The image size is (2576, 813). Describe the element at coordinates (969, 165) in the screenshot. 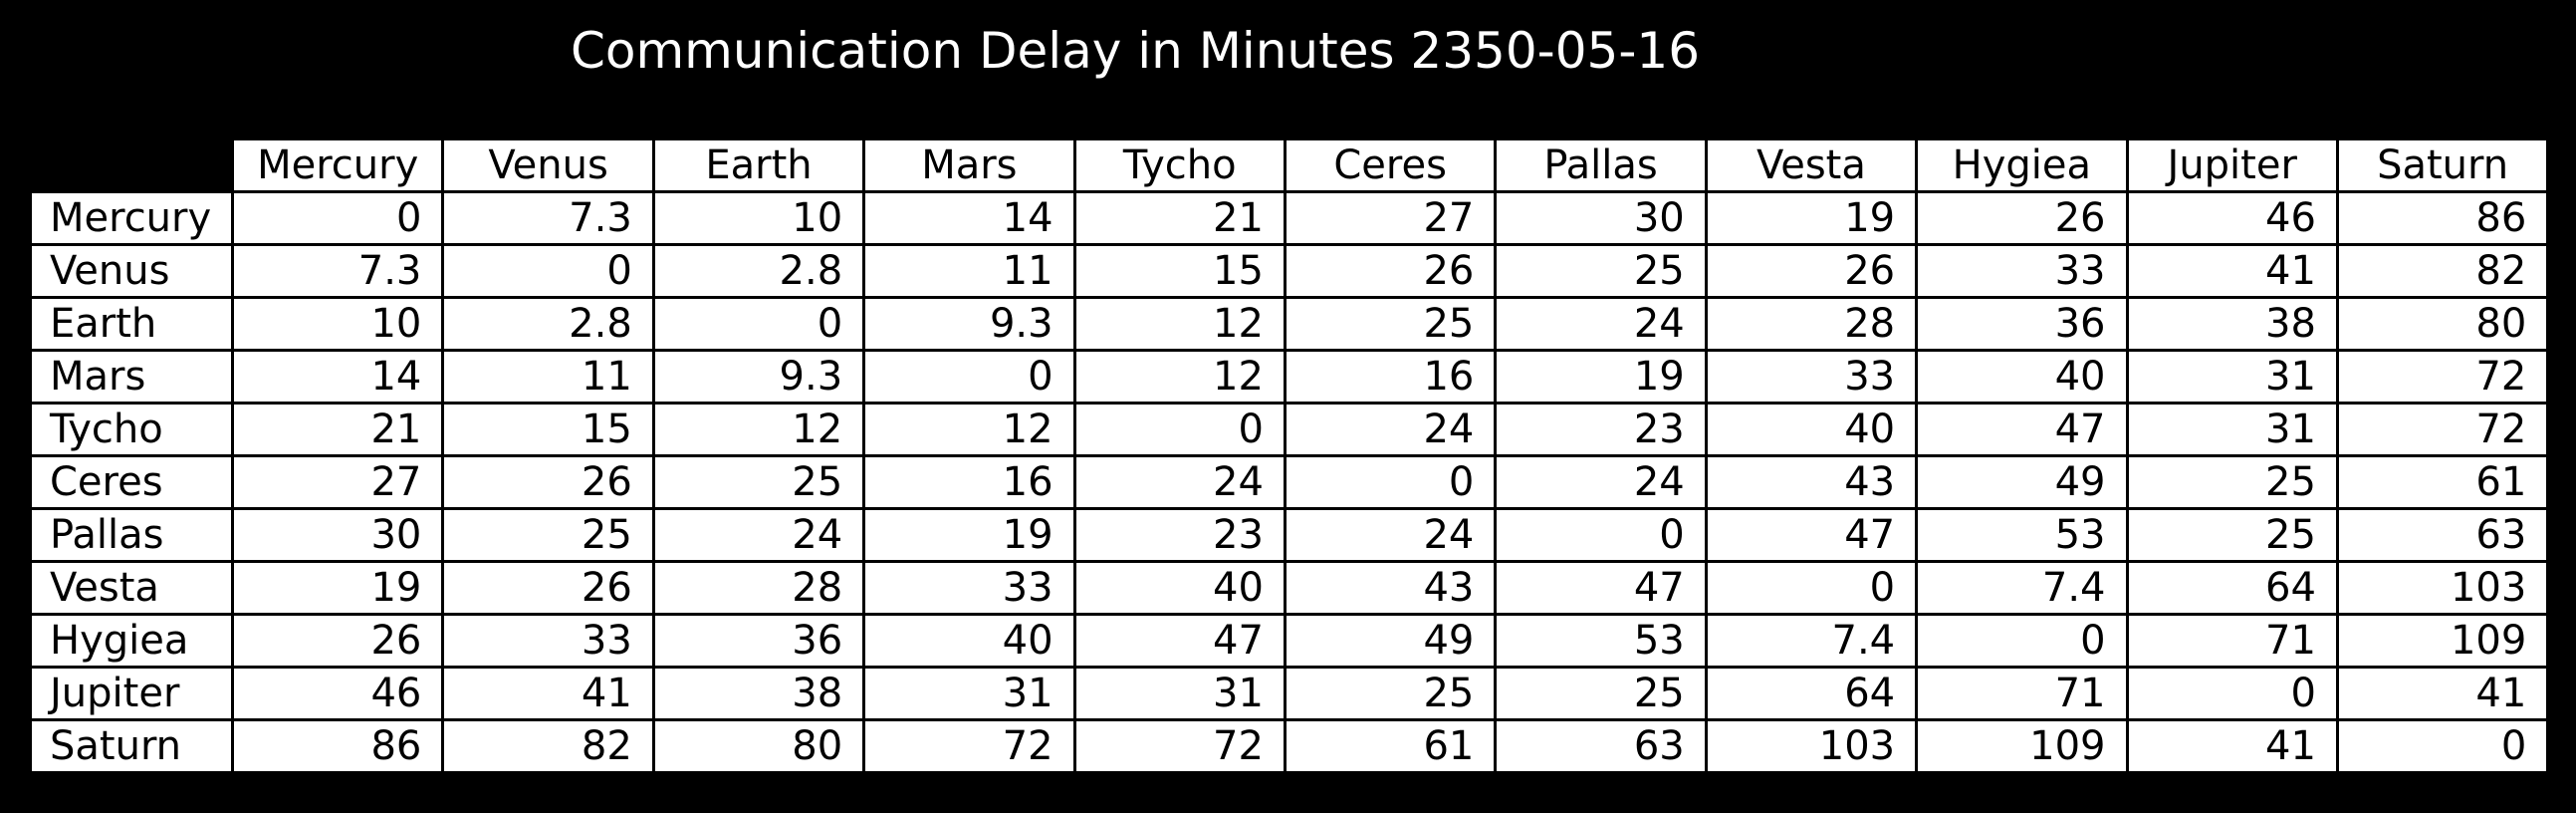

I see `column-header-mars: Mars` at that location.